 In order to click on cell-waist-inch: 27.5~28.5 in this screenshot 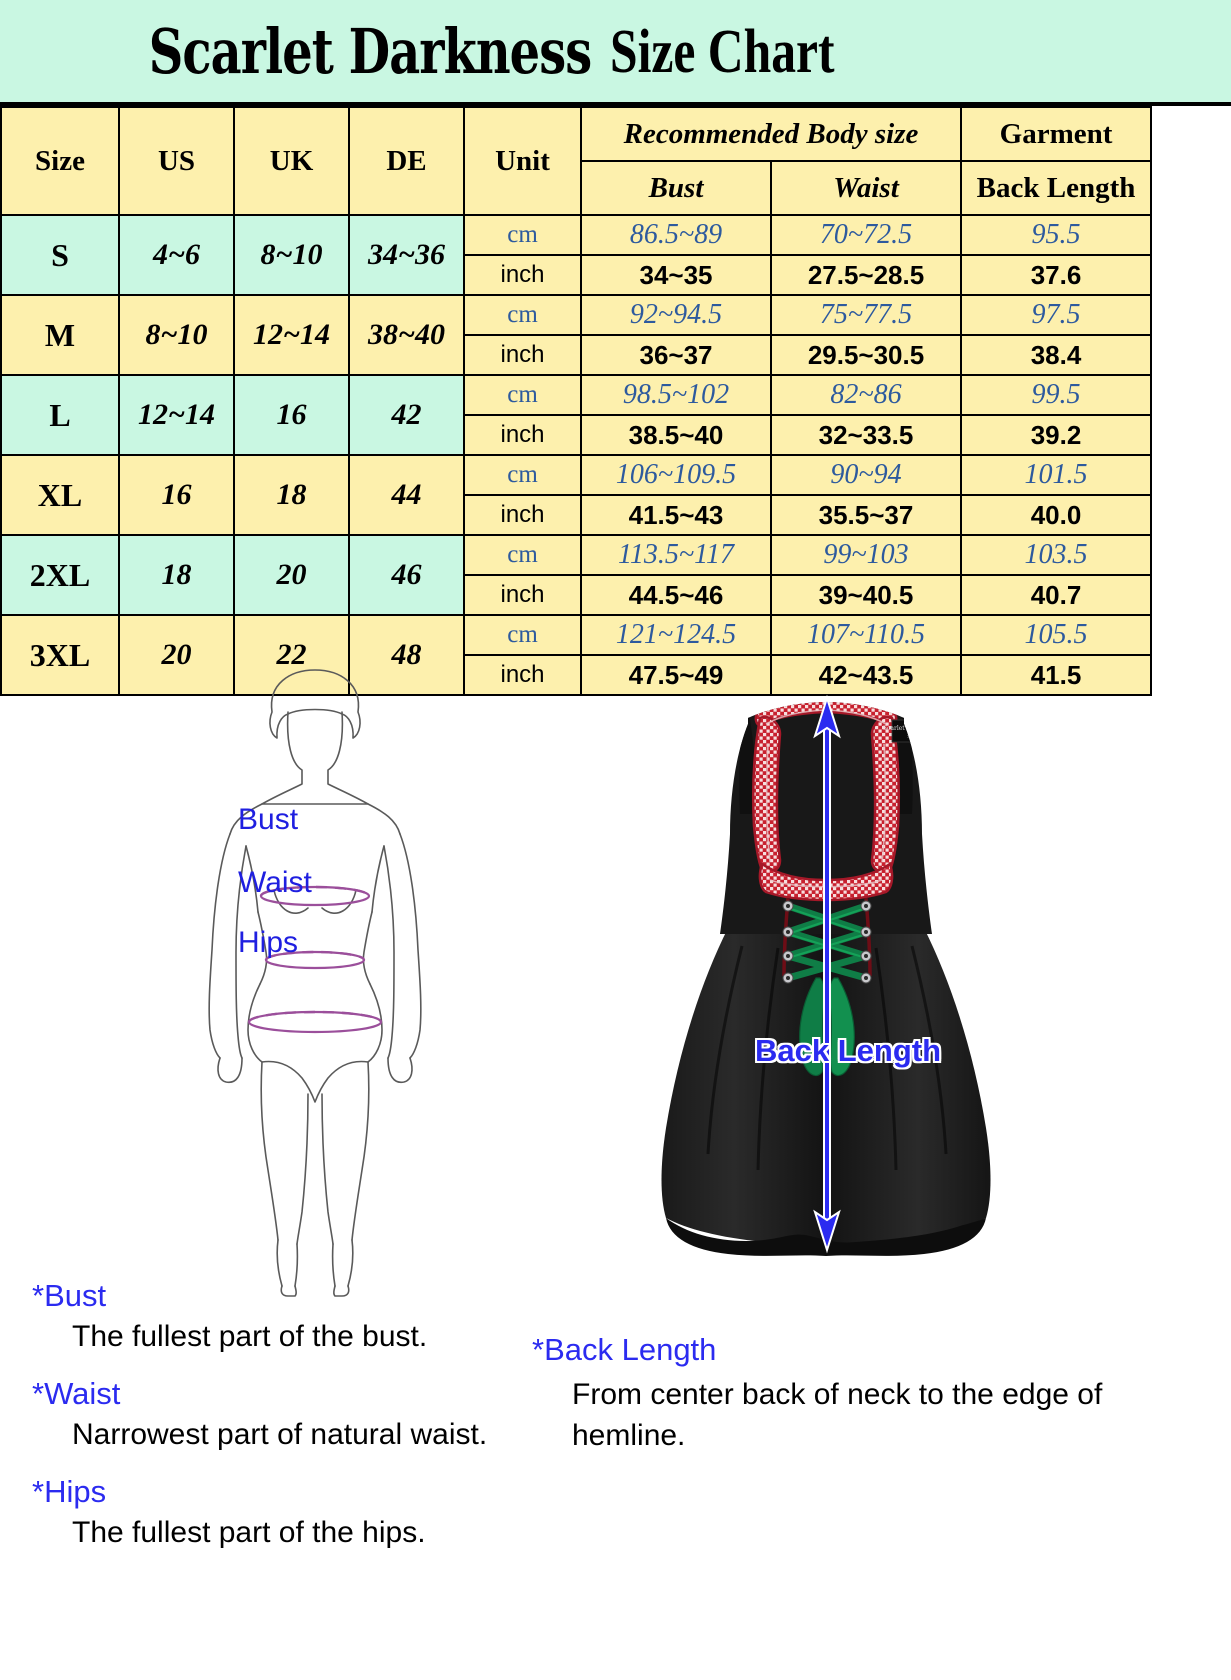, I will do `click(866, 275)`.